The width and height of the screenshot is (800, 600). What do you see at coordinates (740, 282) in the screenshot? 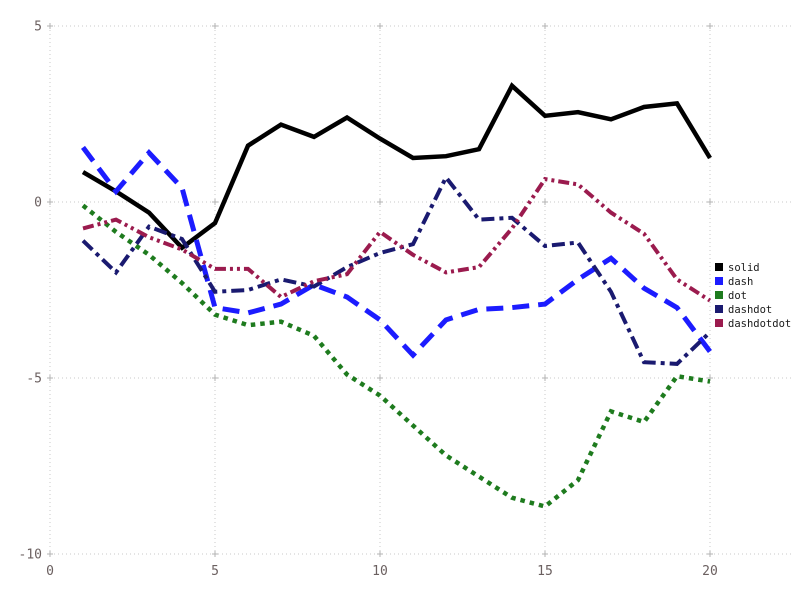
I see `legend-label-dash: dash` at bounding box center [740, 282].